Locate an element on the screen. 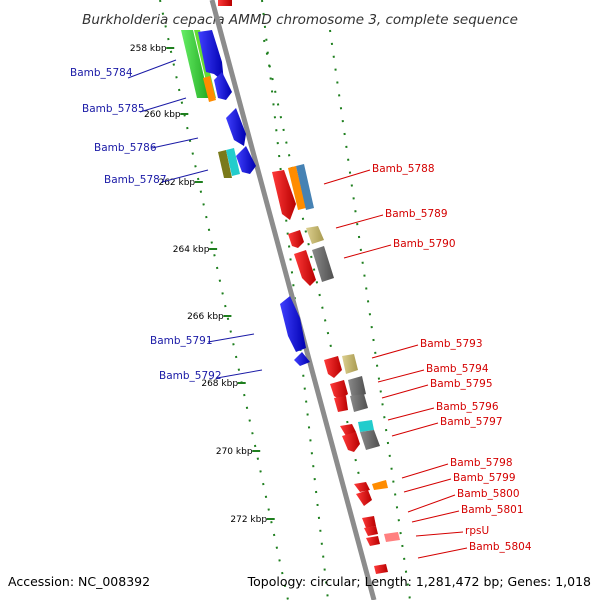 The height and width of the screenshot is (600, 600). tick-label: 264 kbp is located at coordinates (191, 250).